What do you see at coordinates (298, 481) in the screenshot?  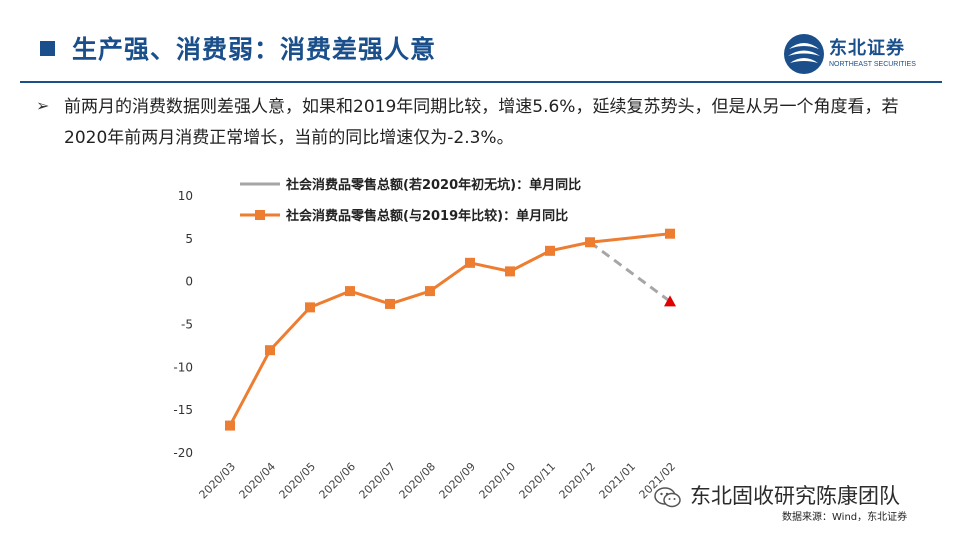 I see `x-tick-label: 2020/05` at bounding box center [298, 481].